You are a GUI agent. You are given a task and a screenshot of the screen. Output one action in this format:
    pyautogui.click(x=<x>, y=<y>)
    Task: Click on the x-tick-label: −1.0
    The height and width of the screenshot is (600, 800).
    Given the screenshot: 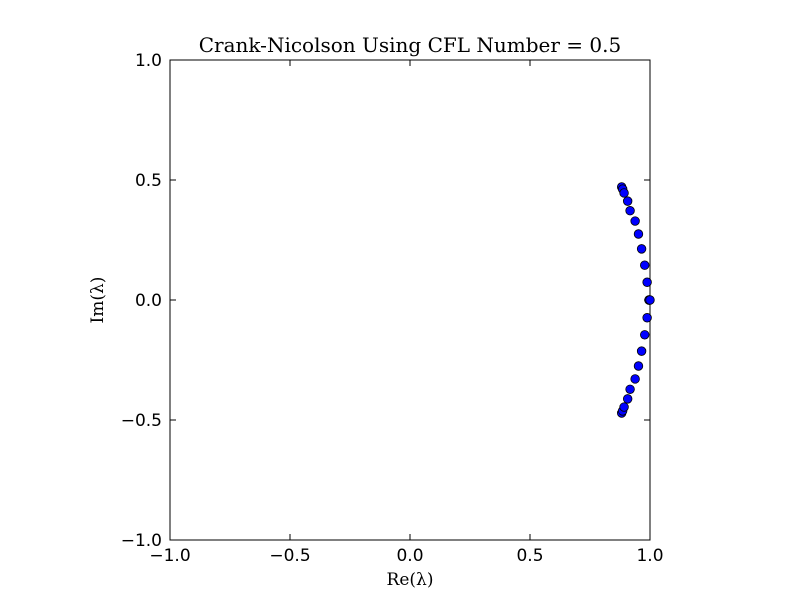 What is the action you would take?
    pyautogui.click(x=169, y=556)
    